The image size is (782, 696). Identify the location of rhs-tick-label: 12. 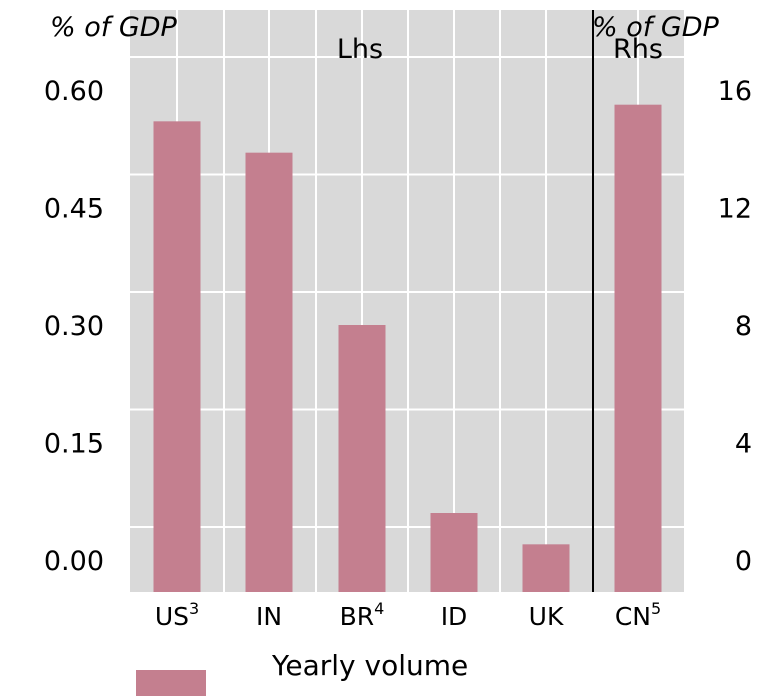
(735, 209).